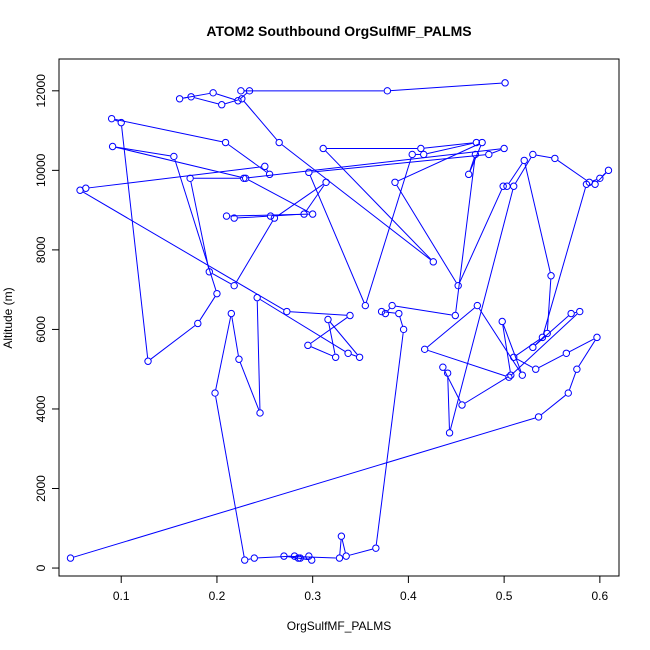  What do you see at coordinates (47, 322) in the screenshot?
I see `y-axis: 0 2000 4000 6000 8000 10000 12000` at bounding box center [47, 322].